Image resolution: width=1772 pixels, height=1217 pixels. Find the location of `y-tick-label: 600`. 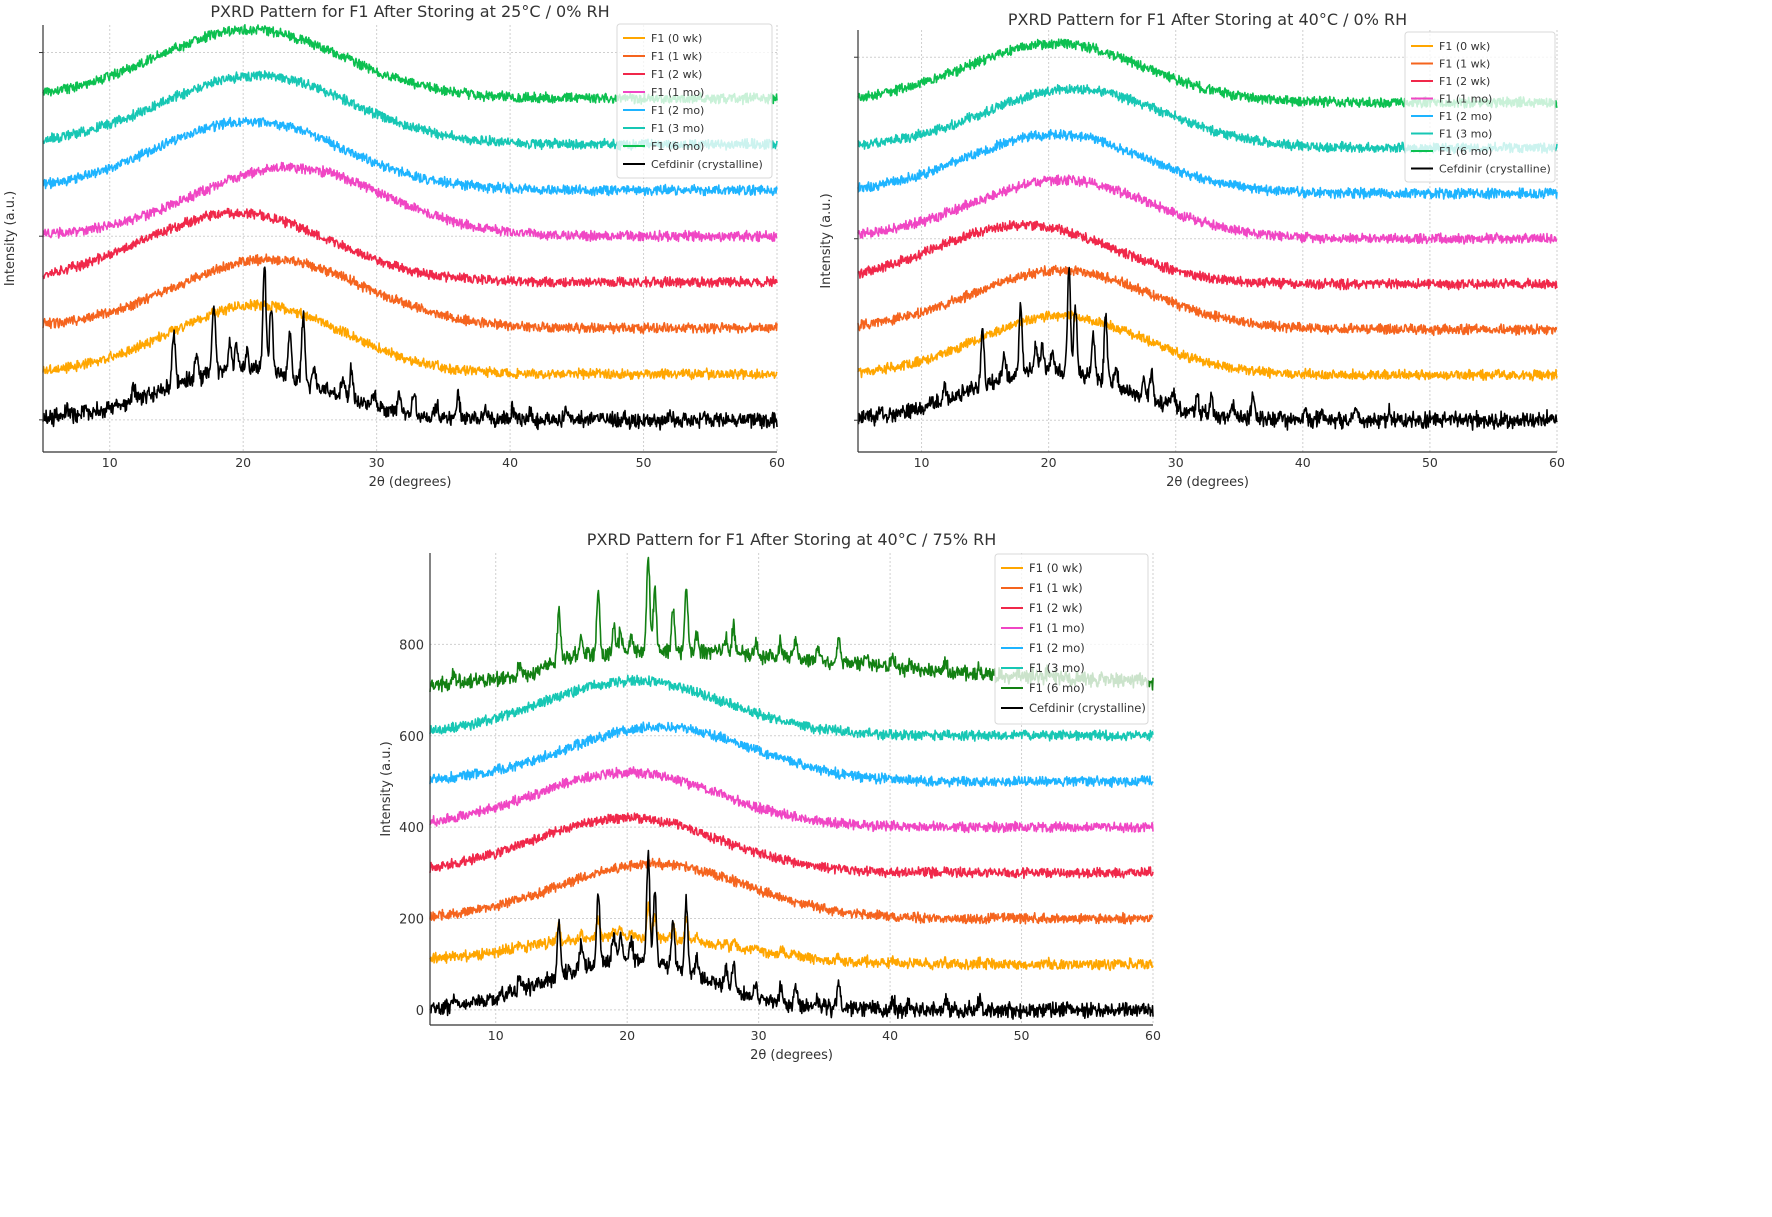

y-tick-label: 600 is located at coordinates (411, 737).